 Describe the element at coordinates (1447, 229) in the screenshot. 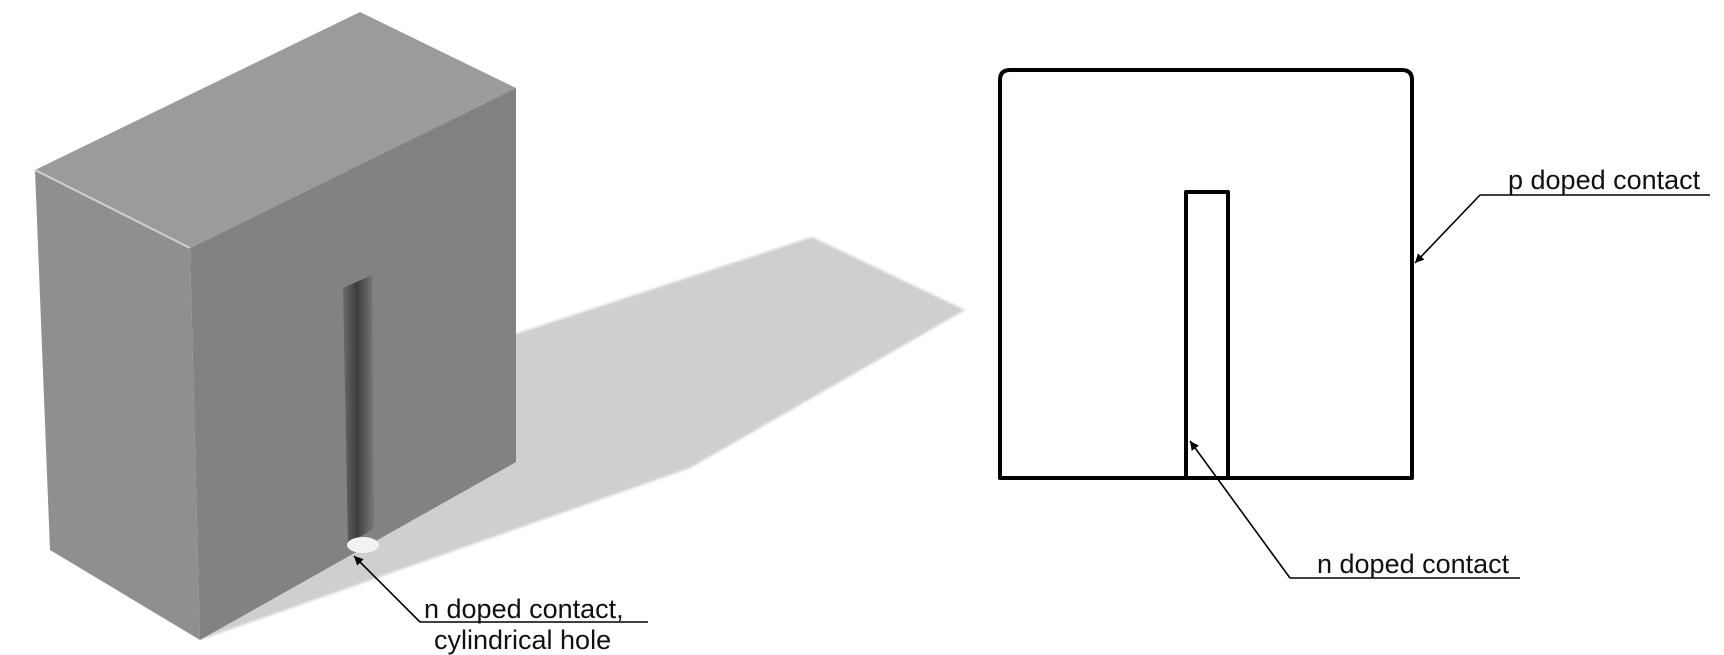

I see `p-contact-leader` at that location.